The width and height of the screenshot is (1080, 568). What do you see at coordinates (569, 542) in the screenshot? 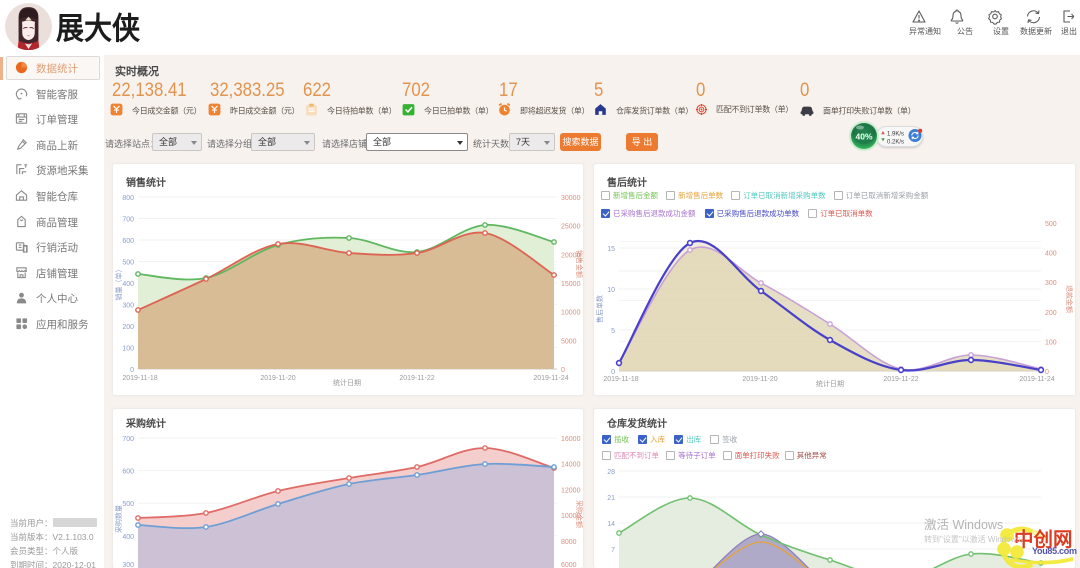
I see `svg-text: 8000` at bounding box center [569, 542].